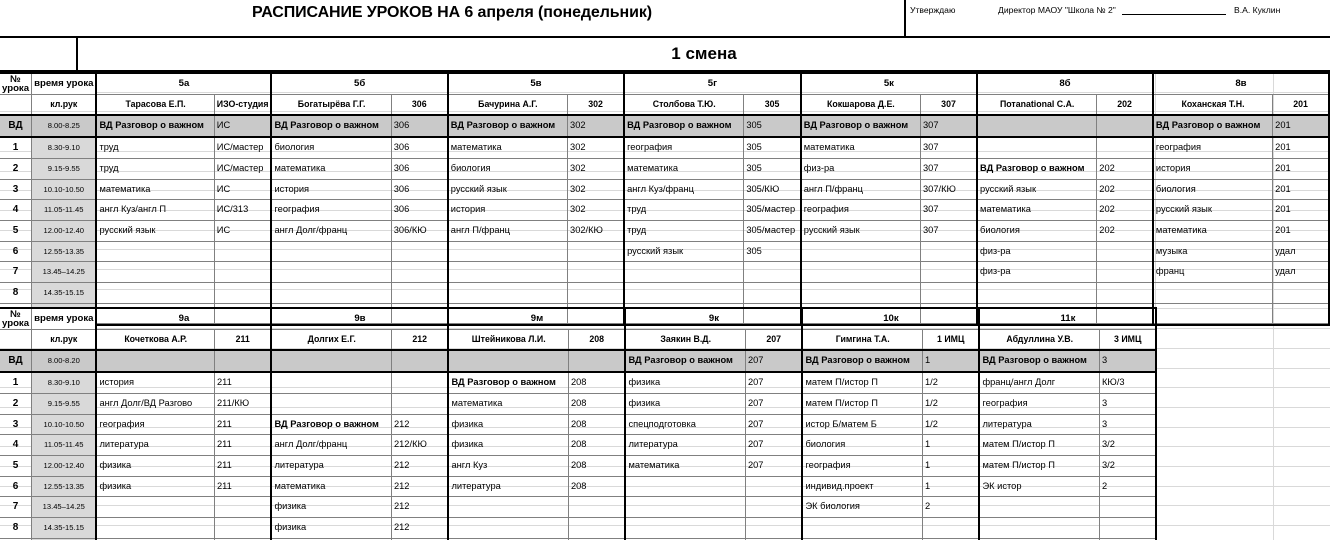  What do you see at coordinates (243, 210) in the screenshot?
I see `lesson-room-cell: ИС/313` at bounding box center [243, 210].